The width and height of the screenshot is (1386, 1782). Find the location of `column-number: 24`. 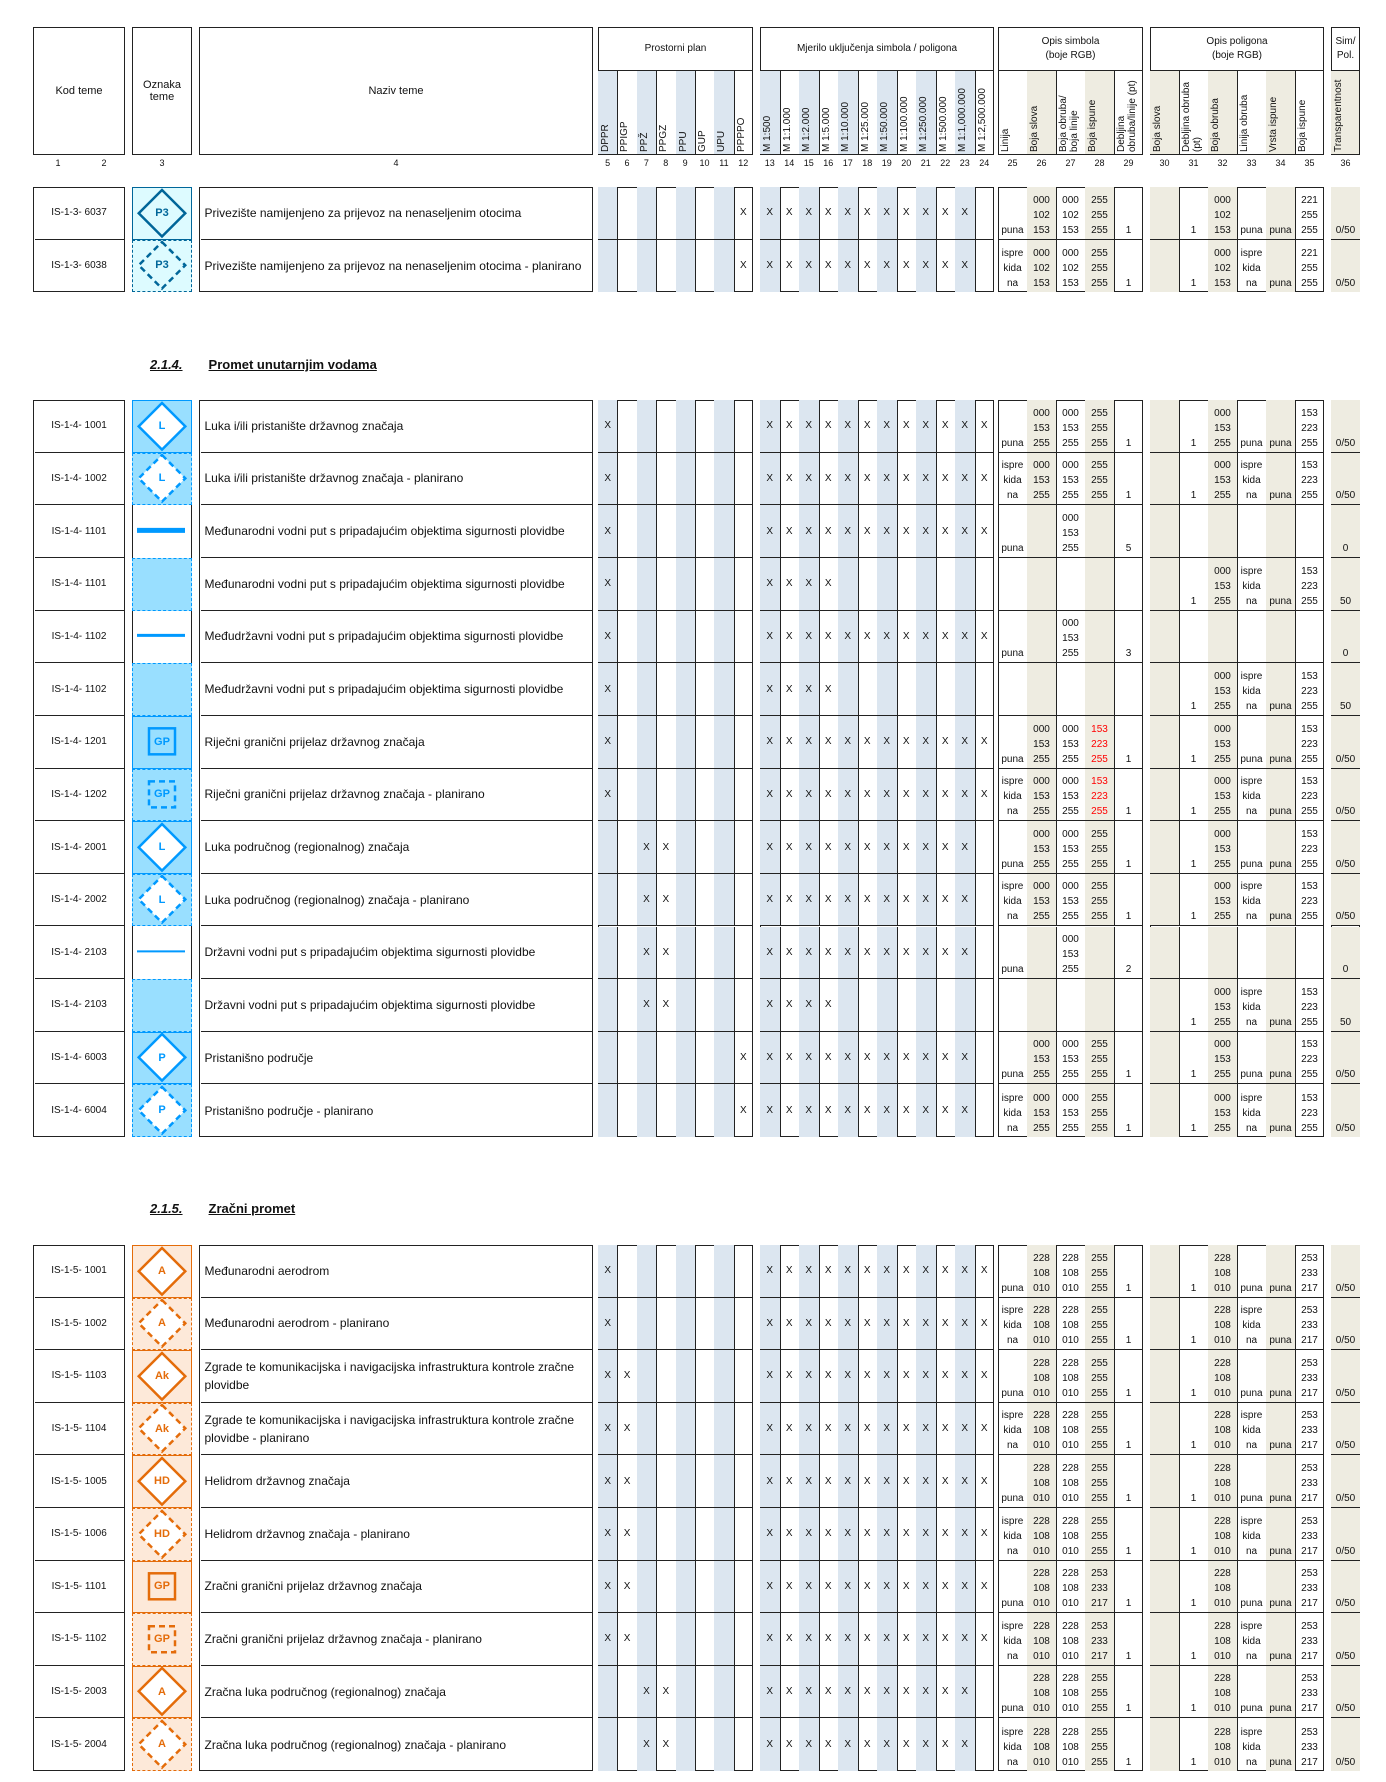

column-number: 24 is located at coordinates (984, 163).